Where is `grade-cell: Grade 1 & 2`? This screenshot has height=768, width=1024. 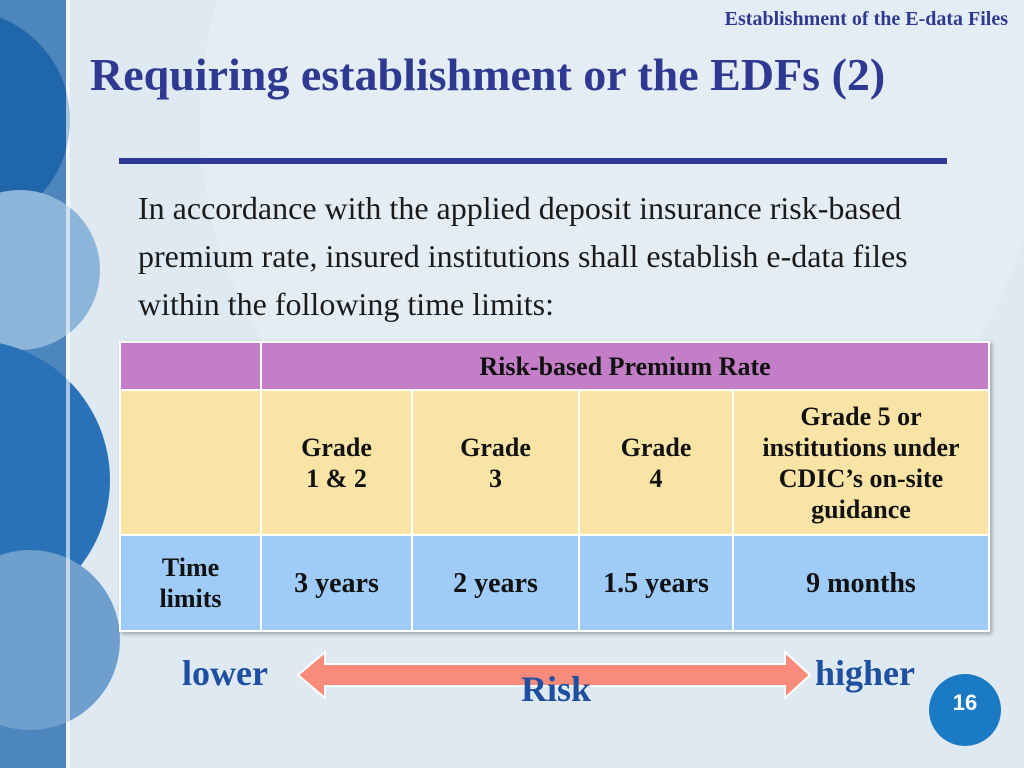 grade-cell: Grade 1 & 2 is located at coordinates (336, 462).